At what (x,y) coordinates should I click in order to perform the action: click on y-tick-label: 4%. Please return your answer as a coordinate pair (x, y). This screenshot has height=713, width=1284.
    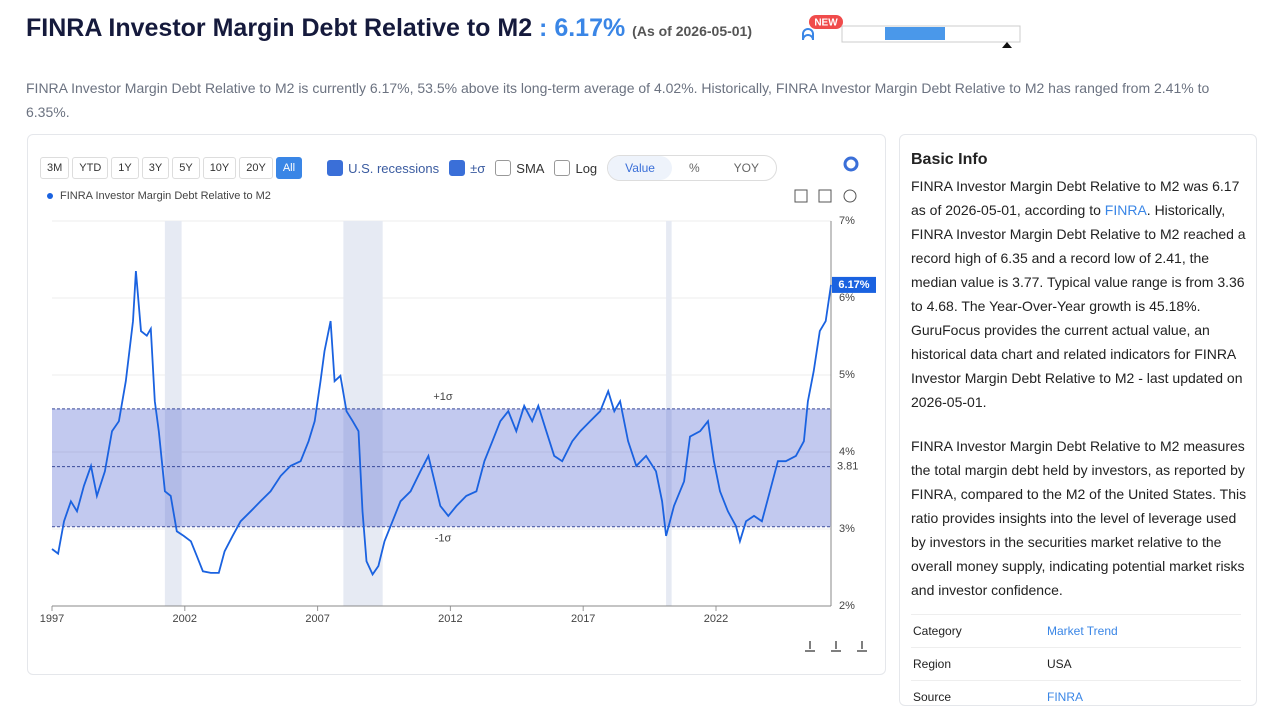
    Looking at the image, I should click on (847, 452).